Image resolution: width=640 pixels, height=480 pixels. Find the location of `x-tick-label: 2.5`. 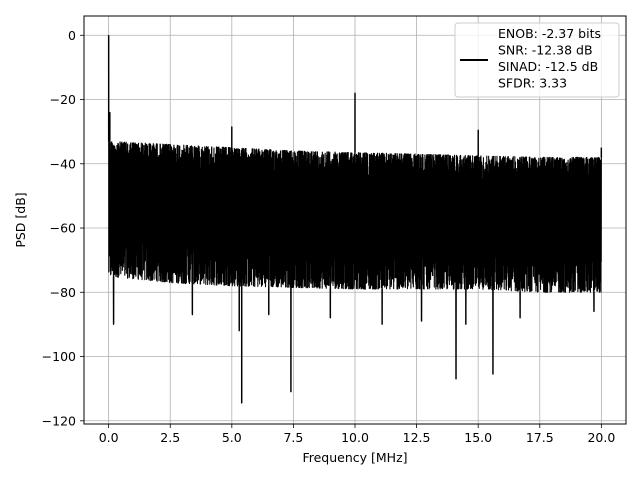

x-tick-label: 2.5 is located at coordinates (170, 437).